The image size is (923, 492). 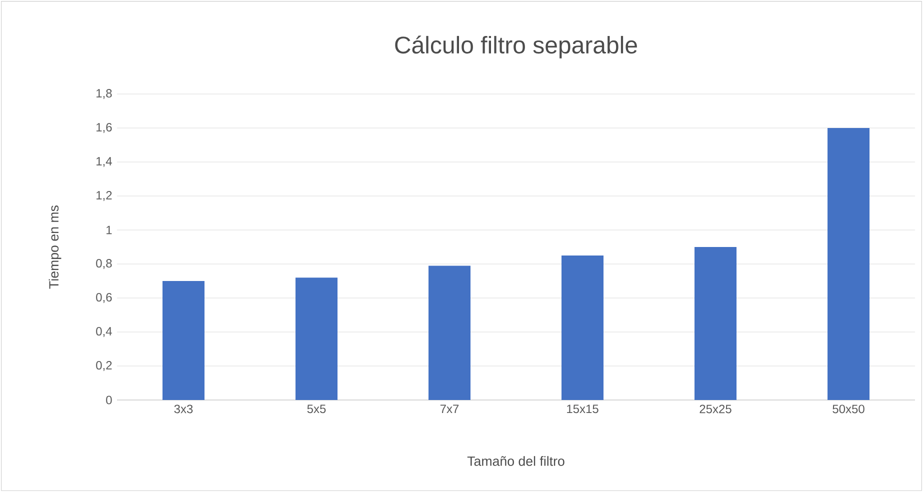 I want to click on x-tick-label: 5x5, so click(x=316, y=409).